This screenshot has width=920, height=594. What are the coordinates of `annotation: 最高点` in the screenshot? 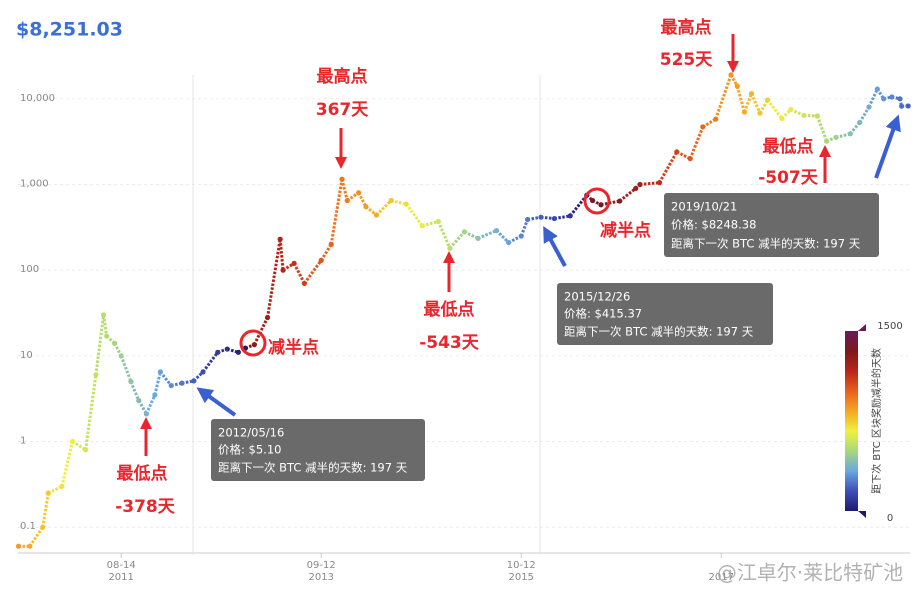 It's located at (686, 27).